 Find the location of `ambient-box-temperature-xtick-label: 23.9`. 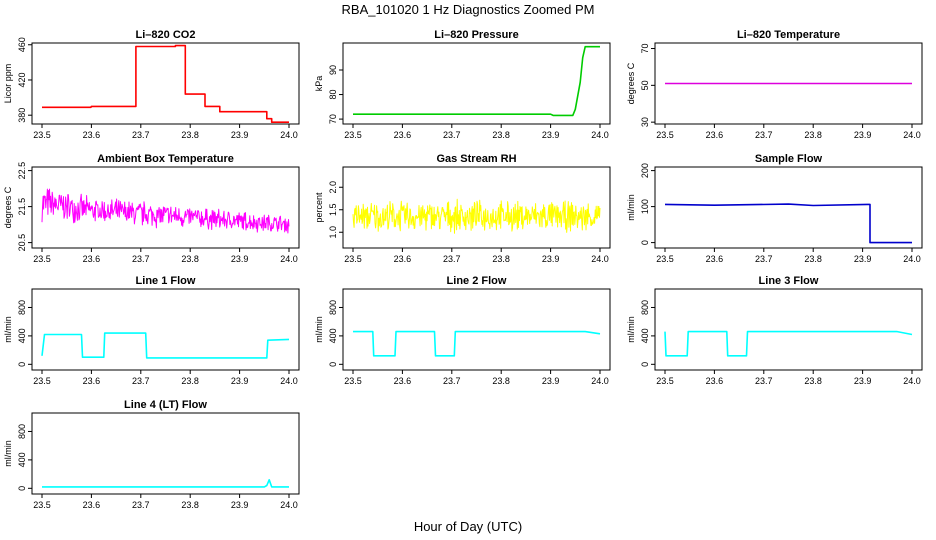

ambient-box-temperature-xtick-label: 23.9 is located at coordinates (240, 259).